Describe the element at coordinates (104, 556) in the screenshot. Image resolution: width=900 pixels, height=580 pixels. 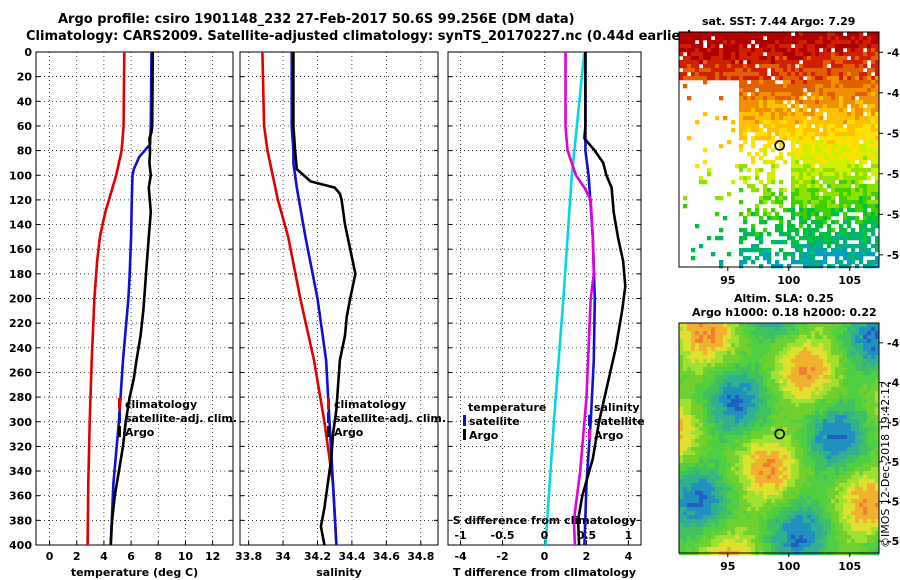
I see `temperature-xtick-label: 4` at that location.